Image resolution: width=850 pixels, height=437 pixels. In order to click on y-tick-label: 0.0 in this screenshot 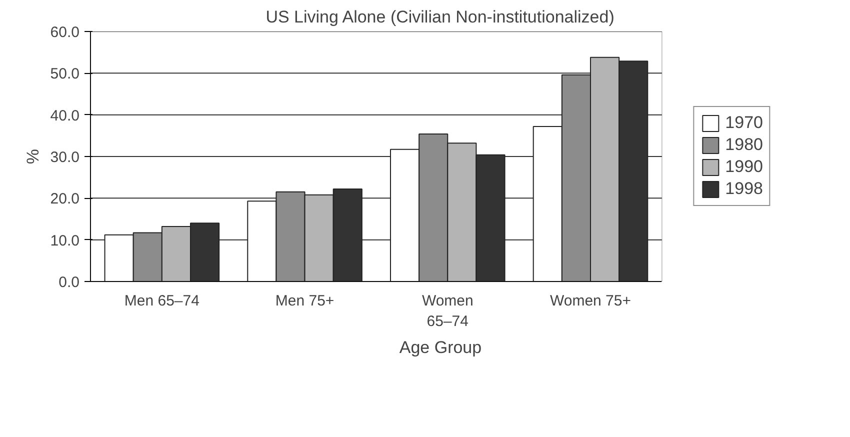, I will do `click(69, 282)`.